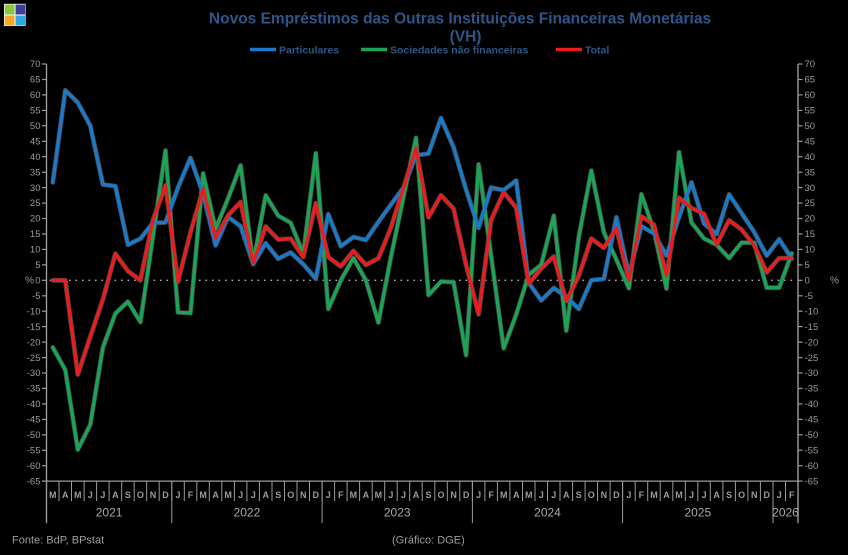  I want to click on svg-text: -30, so click(812, 373).